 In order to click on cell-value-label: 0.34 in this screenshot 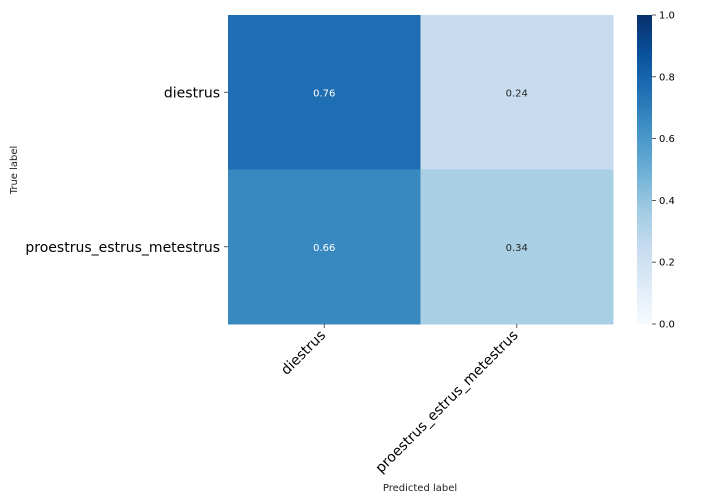, I will do `click(517, 248)`.